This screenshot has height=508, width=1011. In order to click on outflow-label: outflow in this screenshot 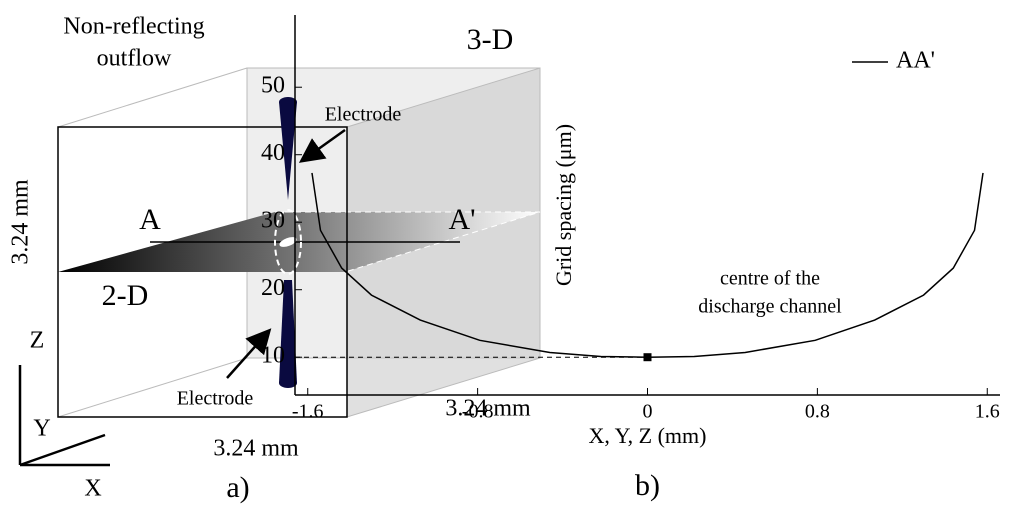, I will do `click(134, 59)`.